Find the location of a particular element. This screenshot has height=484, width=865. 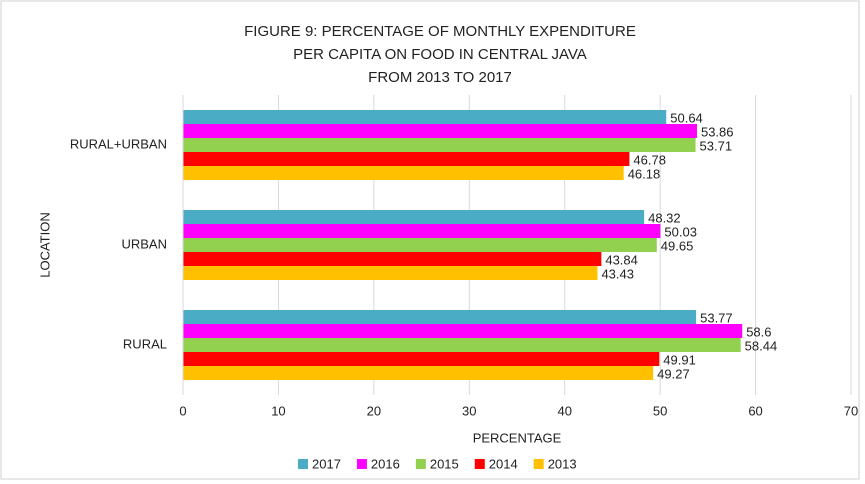

x-tick-label: 30 is located at coordinates (469, 410).